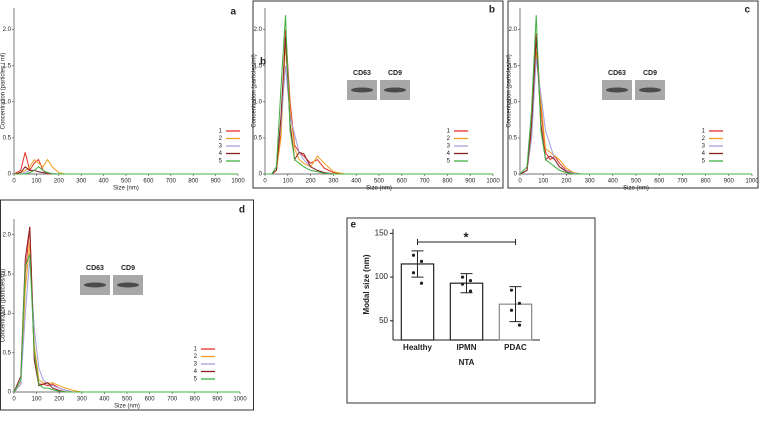  Describe the element at coordinates (366, 284) in the screenshot. I see `y-axis-label: Modal size (nm)` at that location.